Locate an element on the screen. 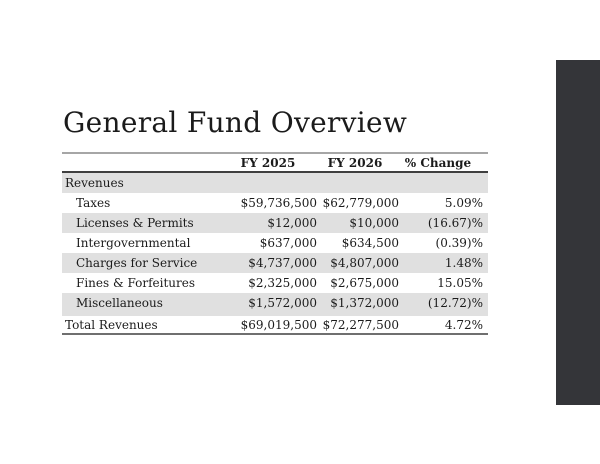  row-label: Licenses & Permits is located at coordinates (135, 223).